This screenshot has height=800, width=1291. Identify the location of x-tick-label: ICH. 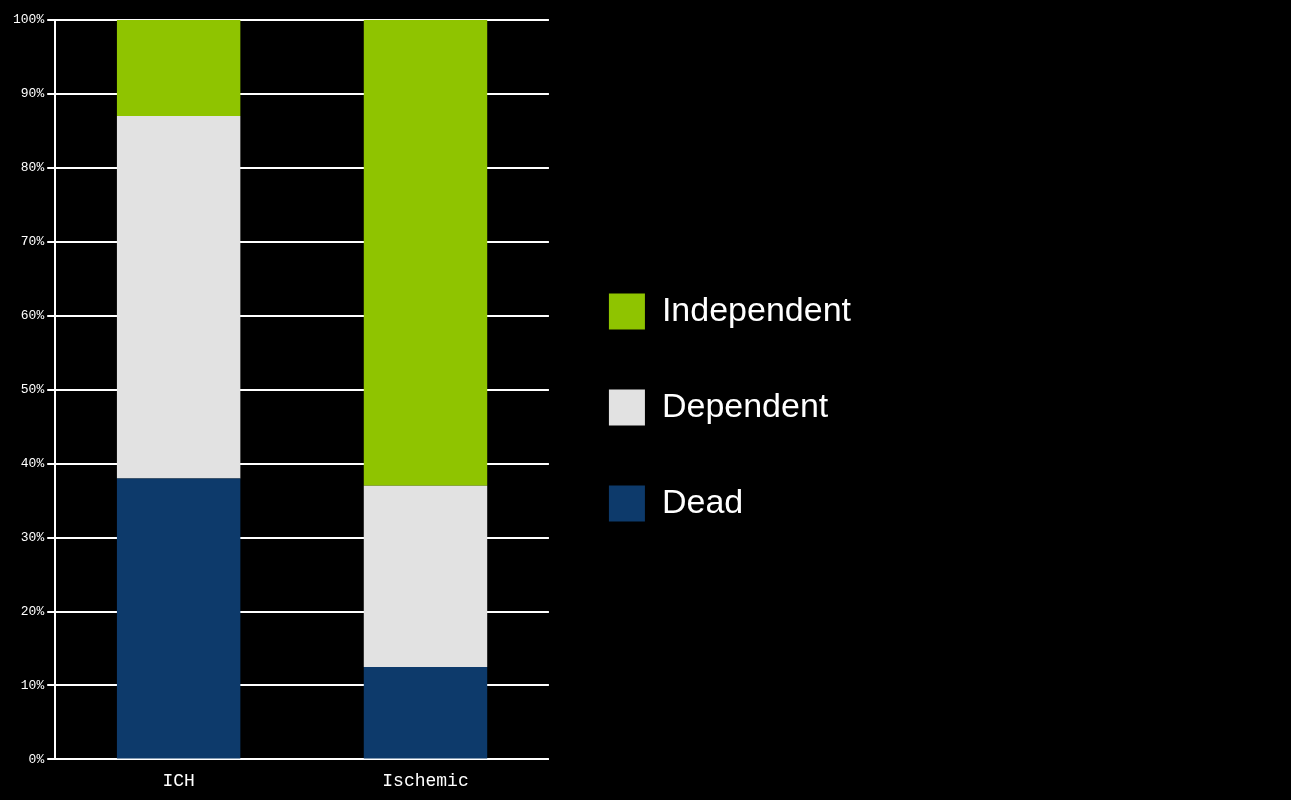
(178, 780).